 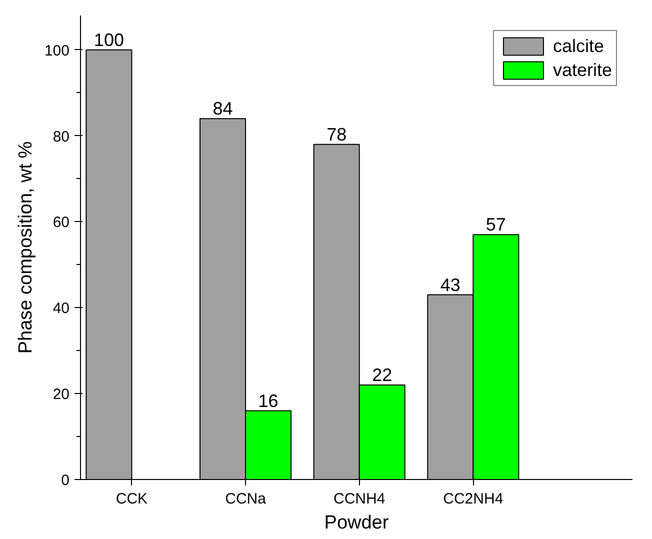 I want to click on data-label: 100, so click(x=109, y=40).